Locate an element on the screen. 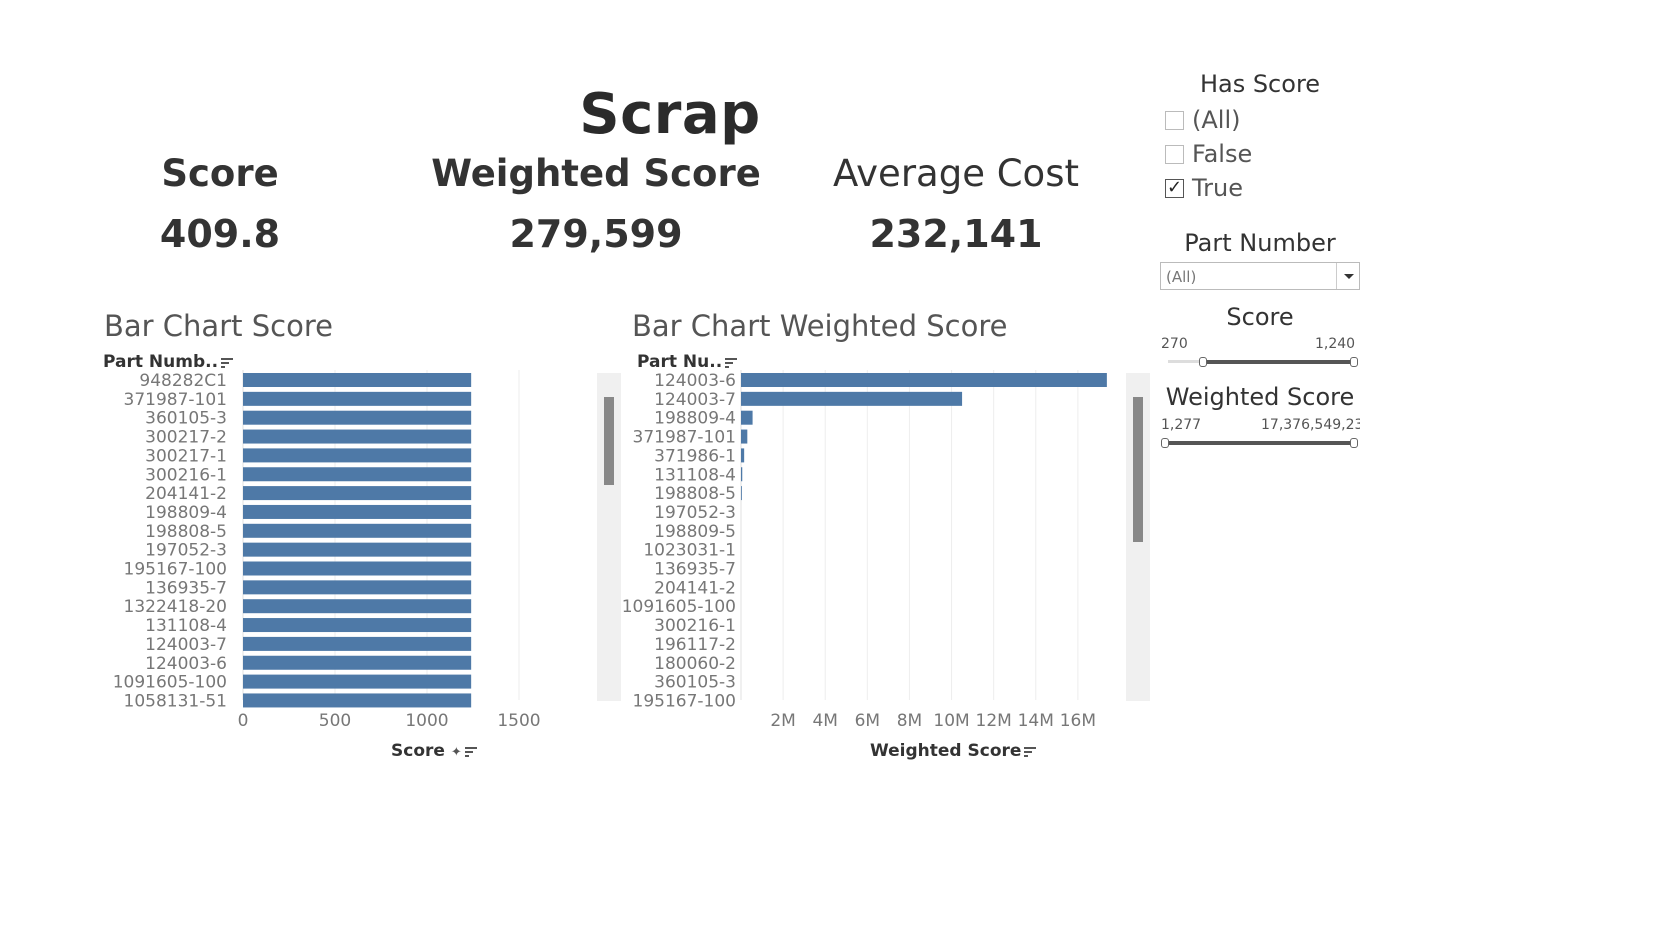 The width and height of the screenshot is (1666, 942). filter-option-false: False is located at coordinates (1208, 154).